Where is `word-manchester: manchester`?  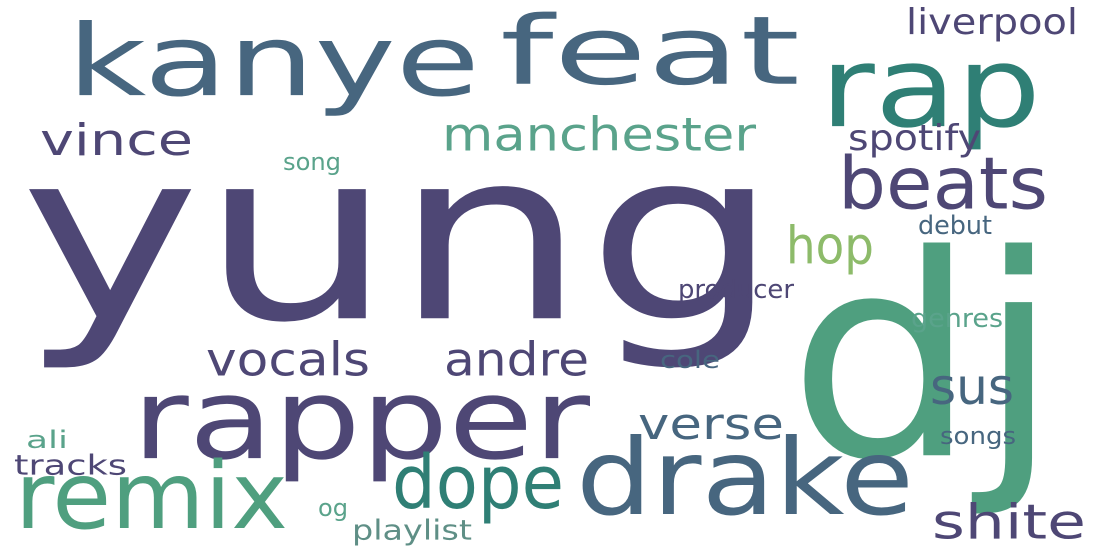
word-manchester: manchester is located at coordinates (599, 134).